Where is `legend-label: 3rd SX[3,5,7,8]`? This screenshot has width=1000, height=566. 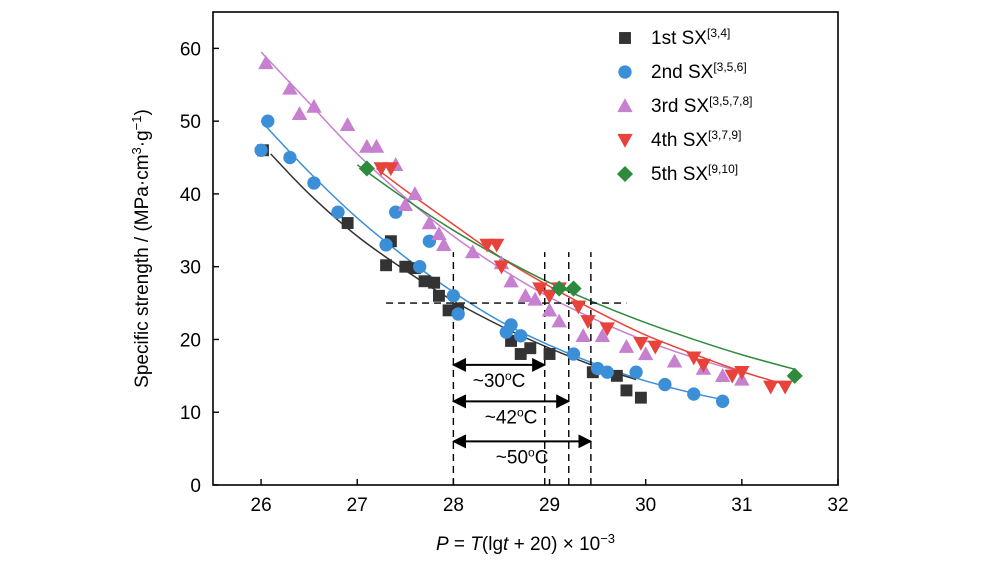 legend-label: 3rd SX[3,5,7,8] is located at coordinates (701, 105).